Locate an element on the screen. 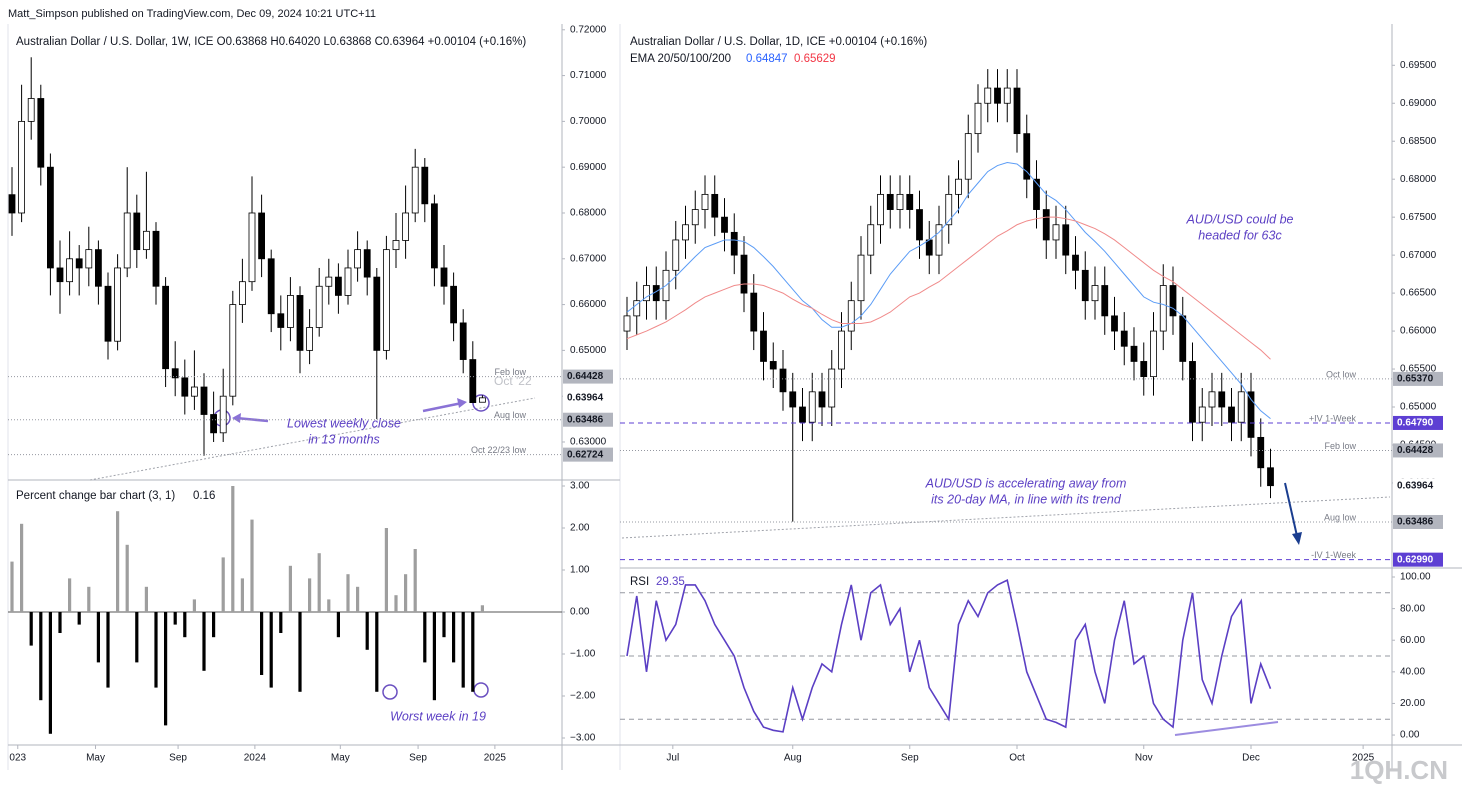 The height and width of the screenshot is (808, 1462). rsi-line is located at coordinates (949, 656).